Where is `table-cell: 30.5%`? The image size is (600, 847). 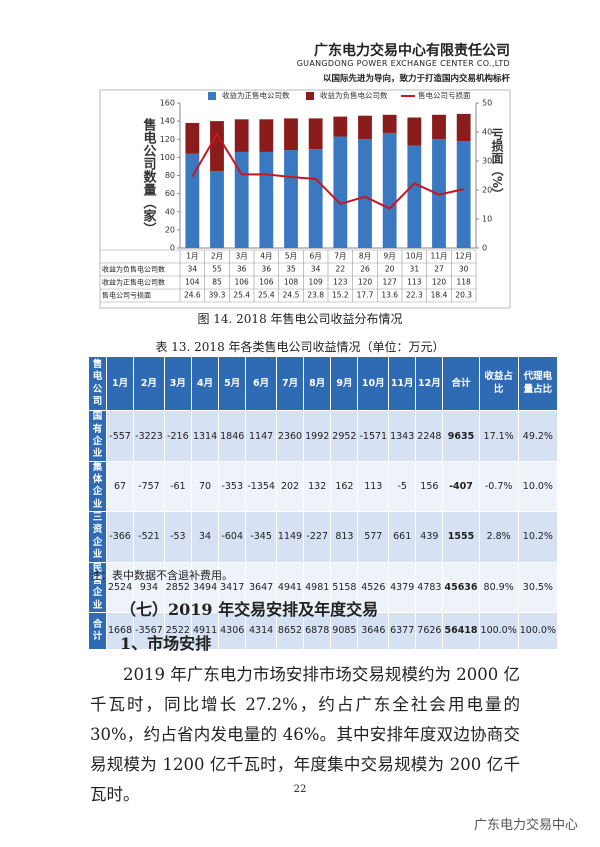
table-cell: 30.5% is located at coordinates (538, 587).